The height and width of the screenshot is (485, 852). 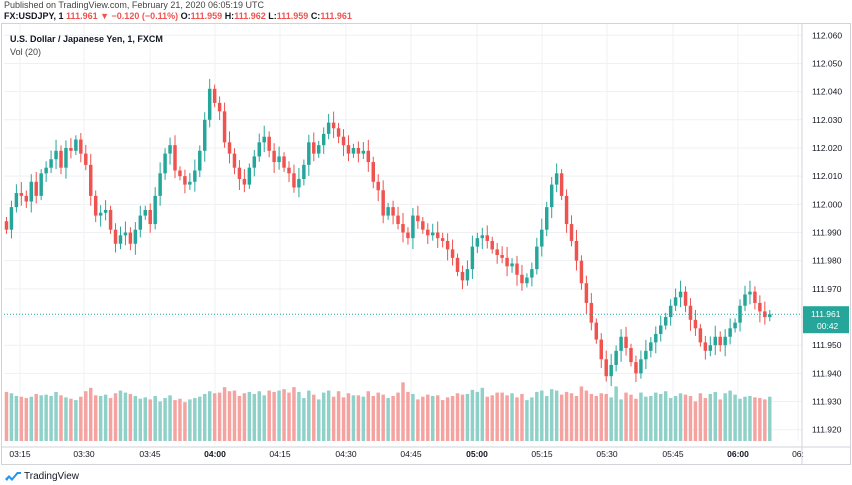 I want to click on footer, so click(x=426, y=475).